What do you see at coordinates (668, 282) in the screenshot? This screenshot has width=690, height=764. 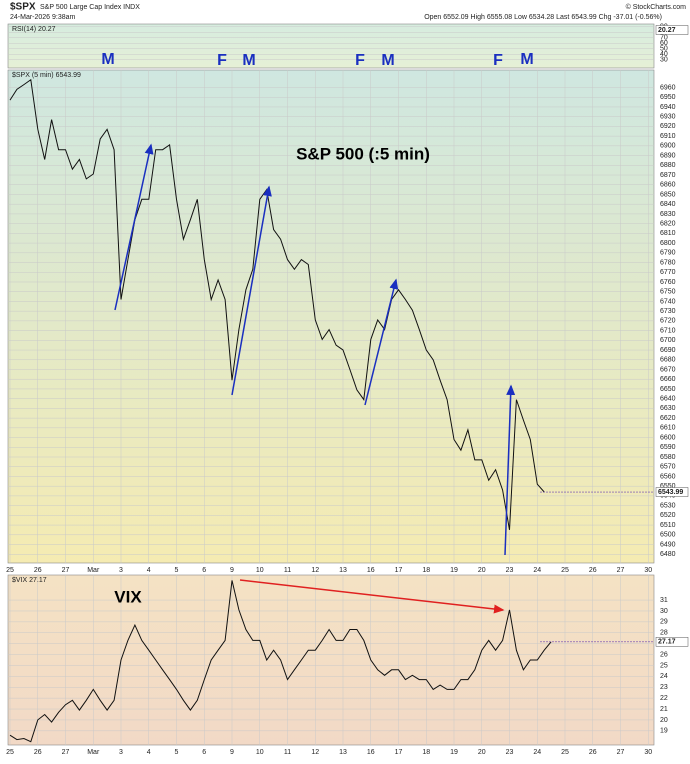 I see `y-tick-label: 6760` at bounding box center [668, 282].